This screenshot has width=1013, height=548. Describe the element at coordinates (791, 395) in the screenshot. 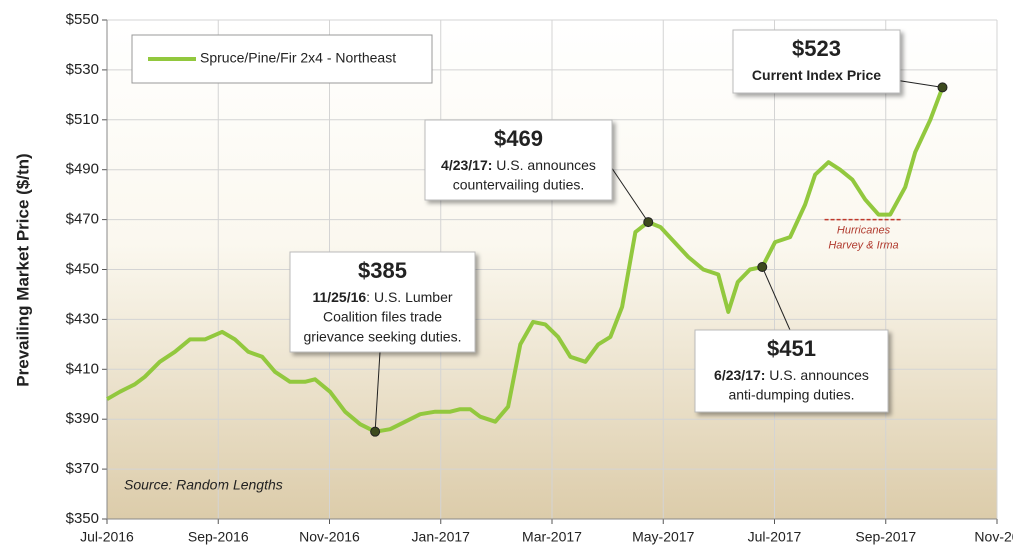

I see `callout-line: anti-dumping duties.` at that location.